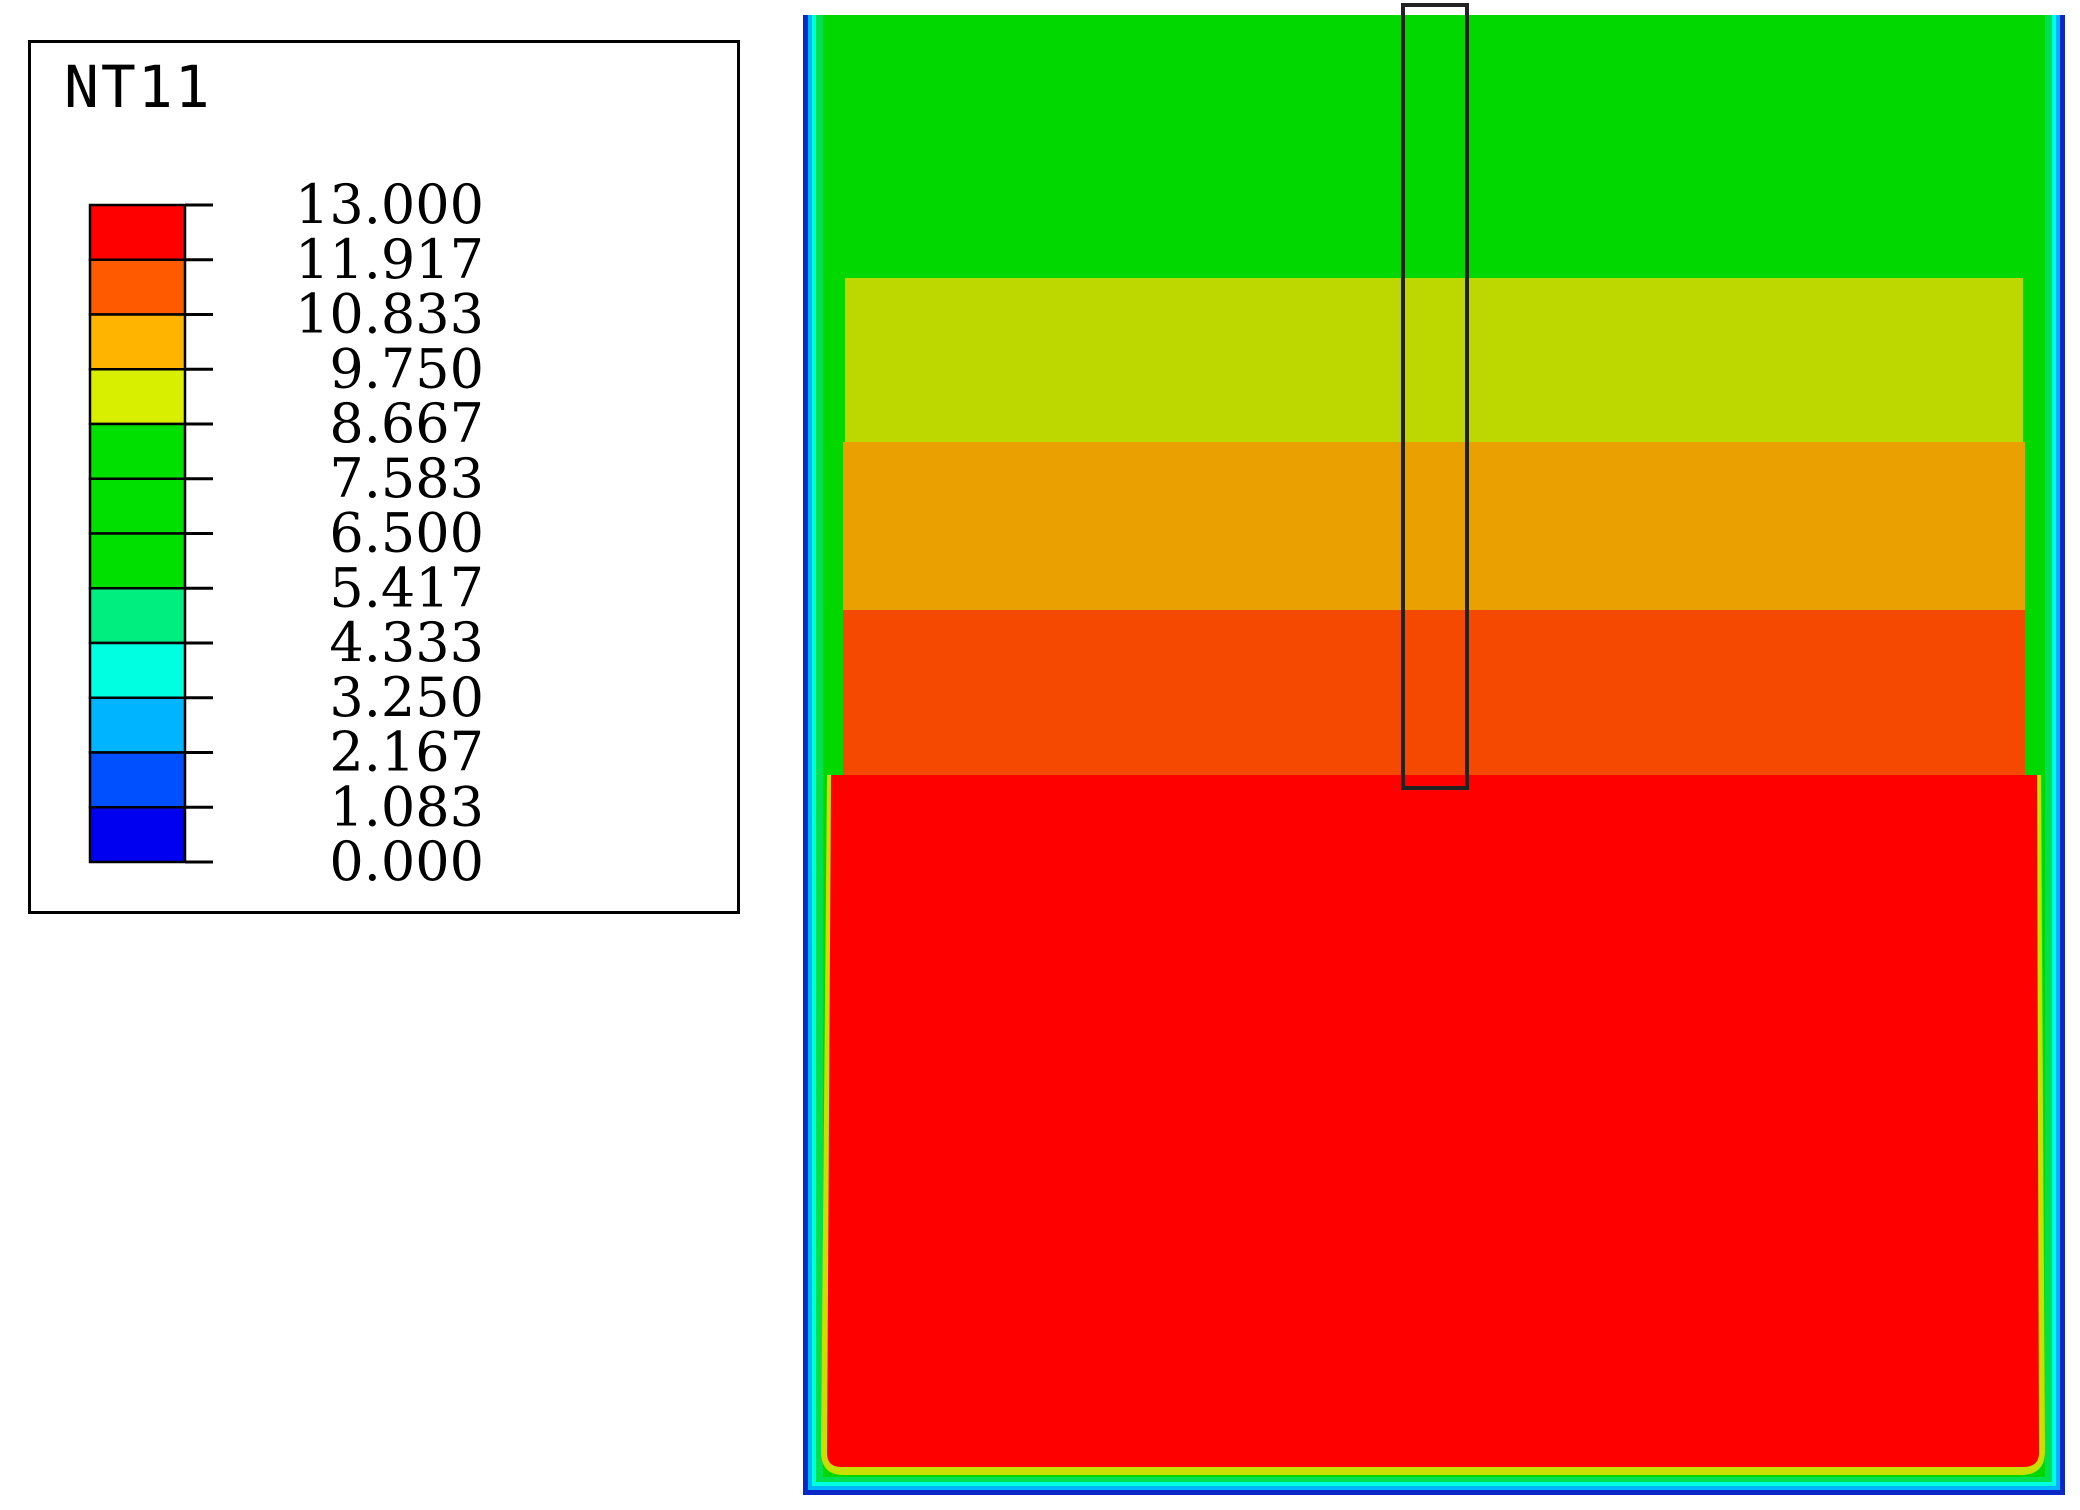  What do you see at coordinates (389, 204) in the screenshot?
I see `legend-tick-label: 13.000` at bounding box center [389, 204].